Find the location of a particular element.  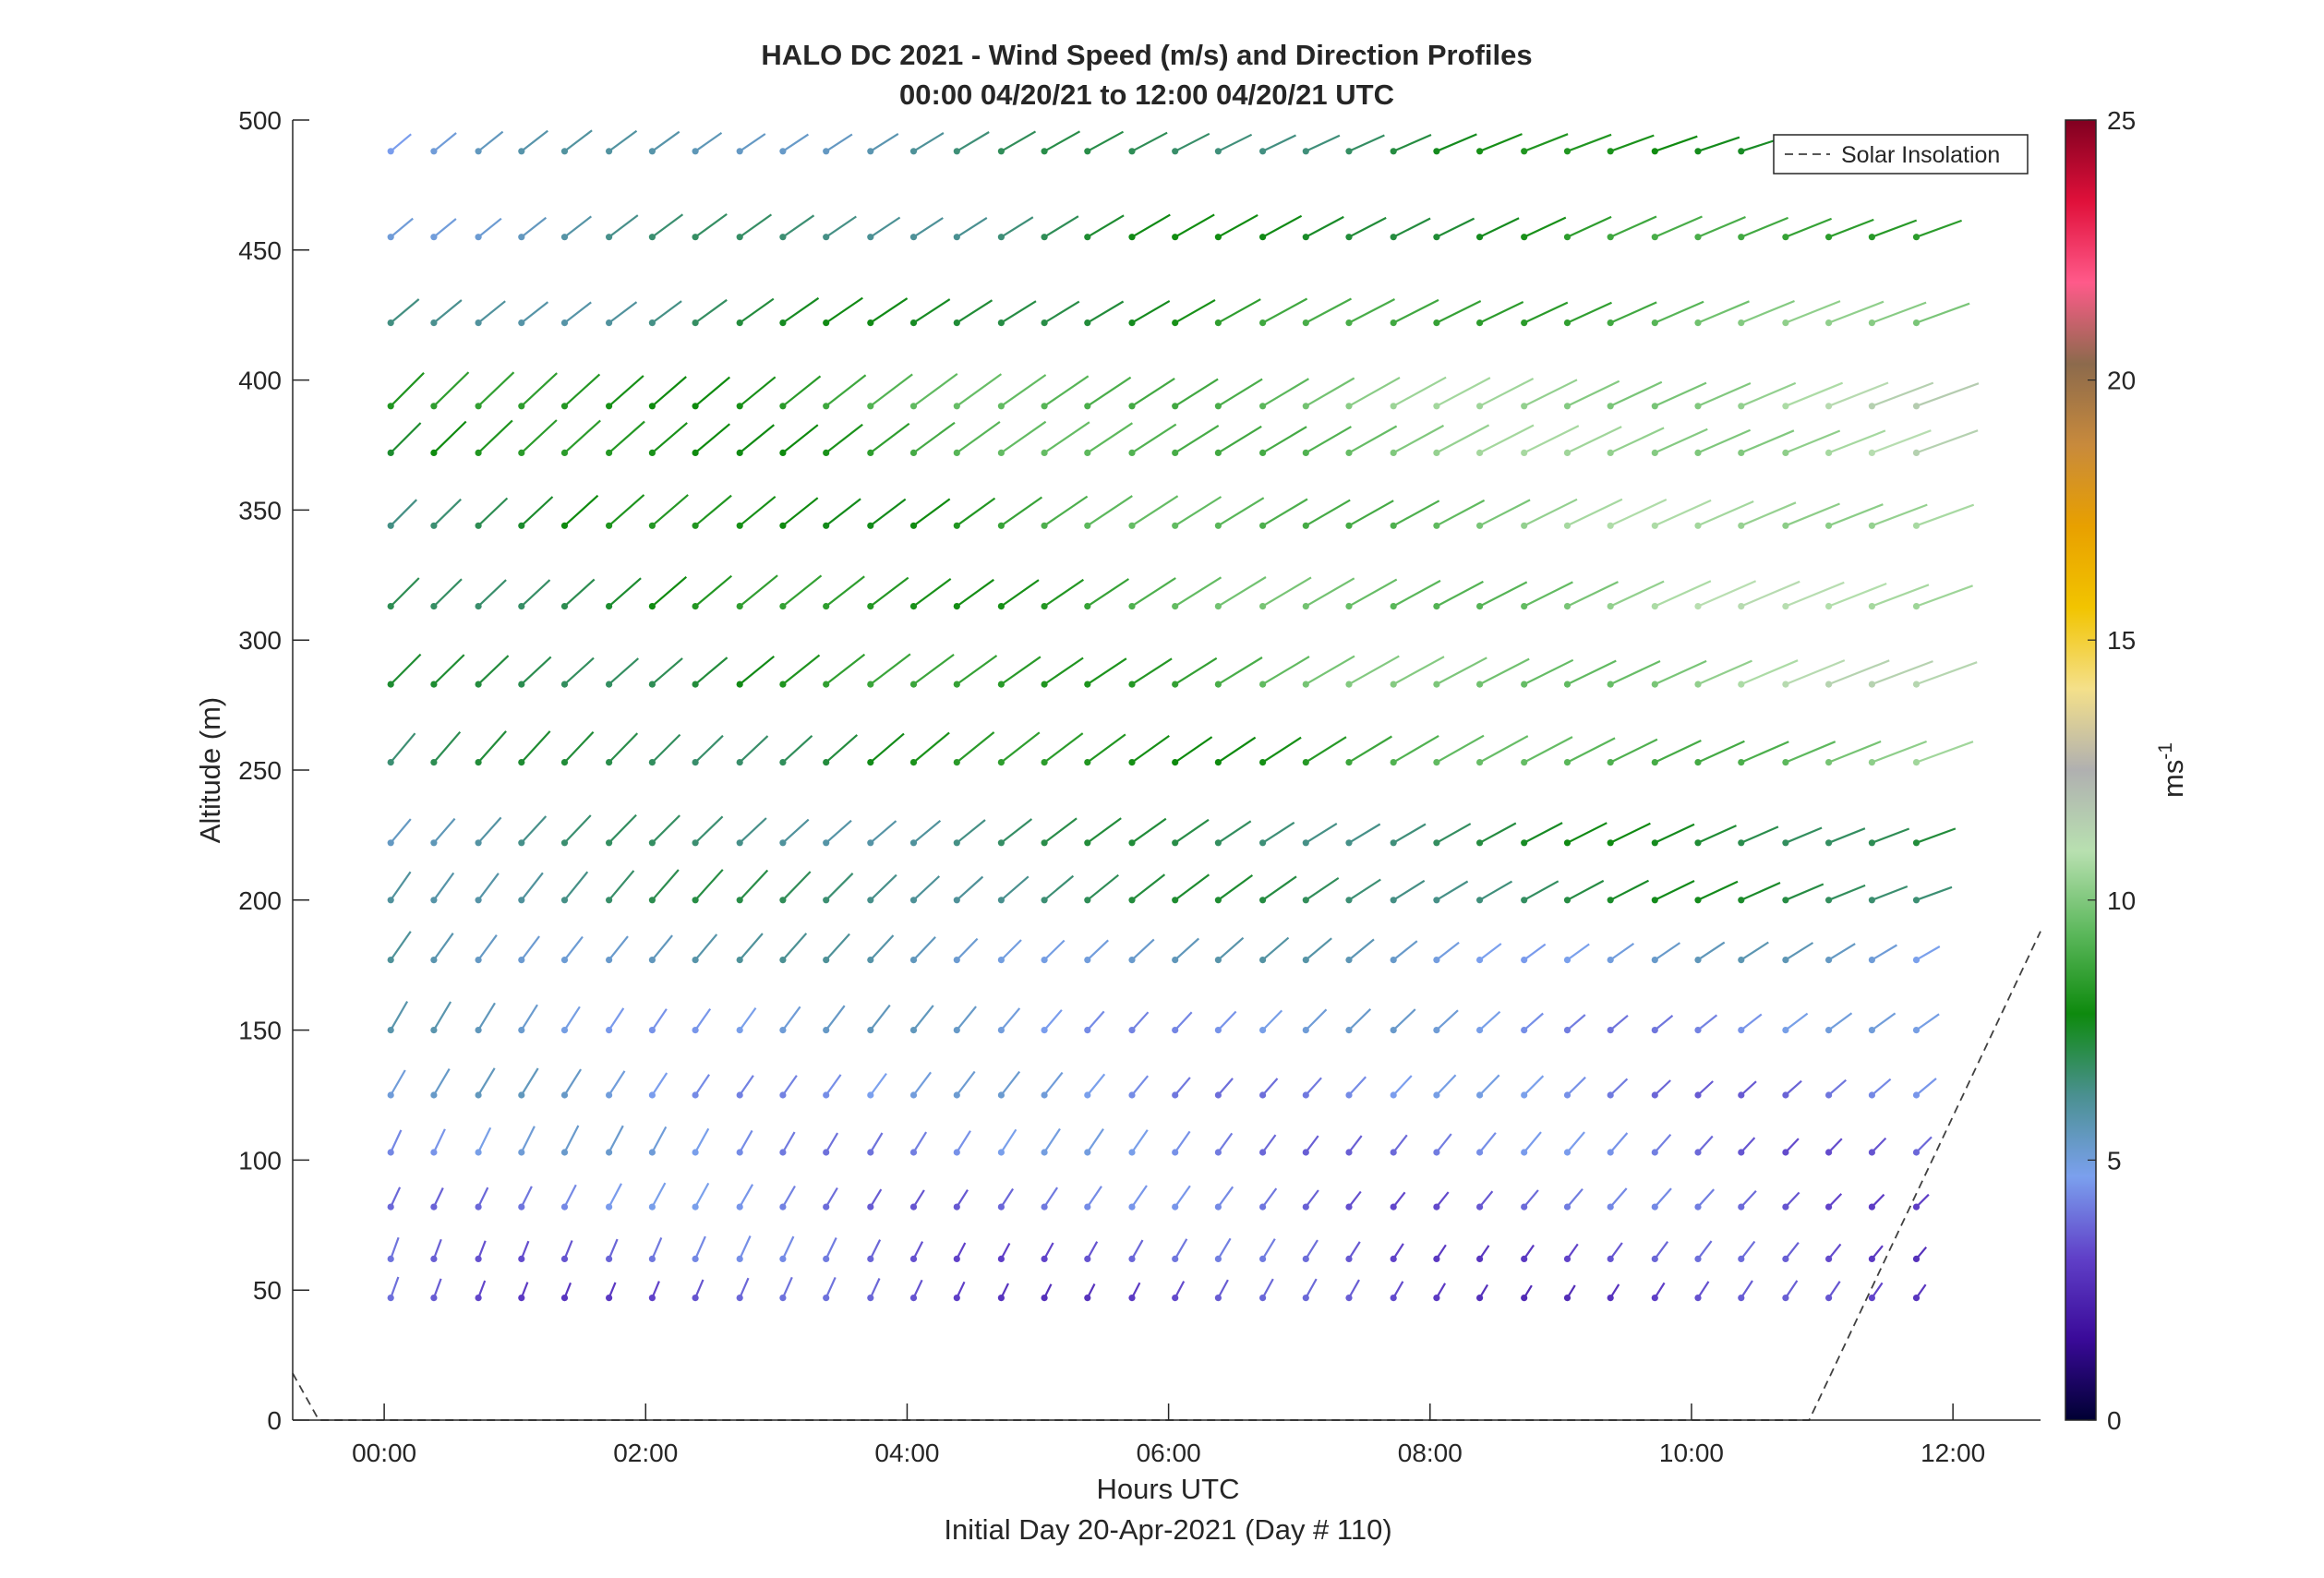

y-tick-label: 200 is located at coordinates (260, 900).